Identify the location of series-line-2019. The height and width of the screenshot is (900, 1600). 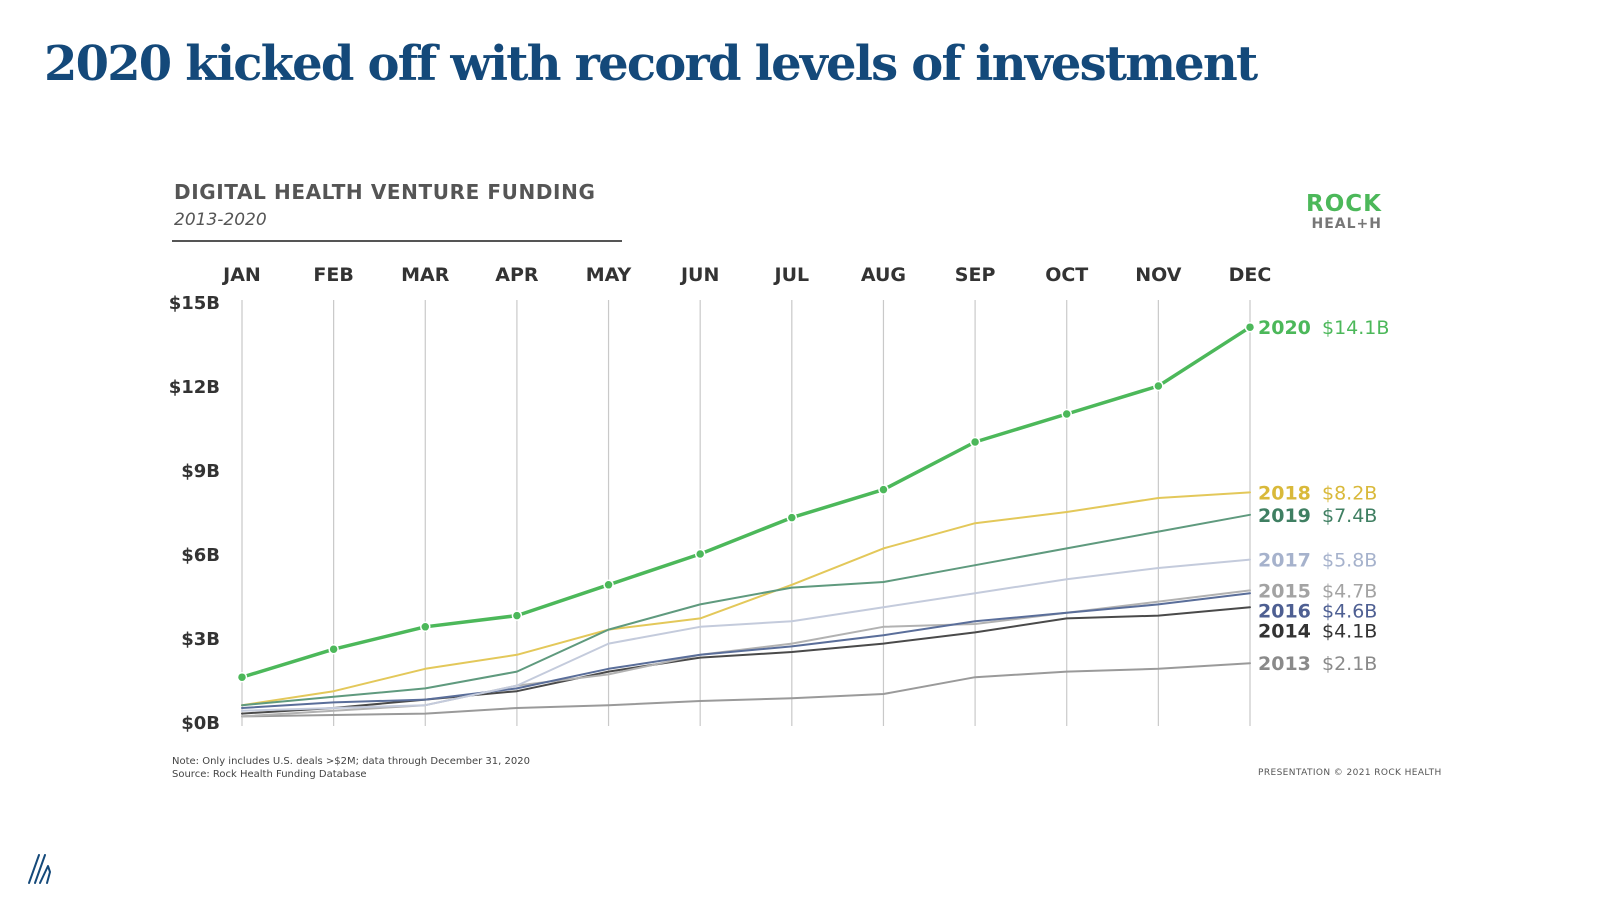
(746, 610).